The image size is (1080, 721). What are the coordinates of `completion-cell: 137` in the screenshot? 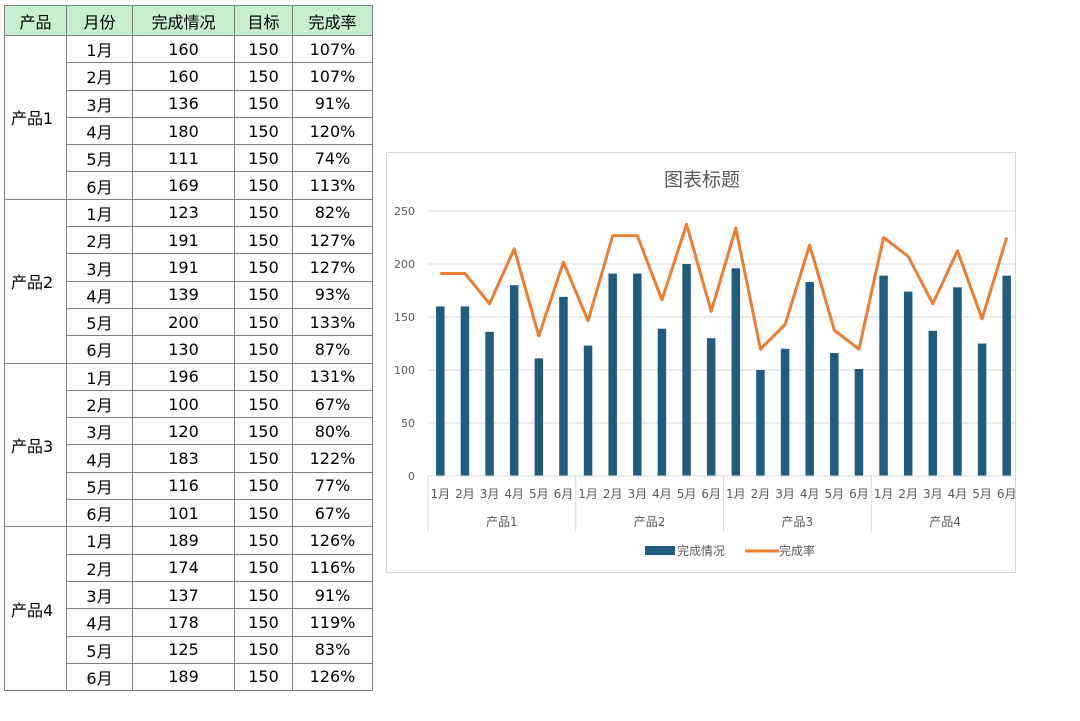 It's located at (183, 595).